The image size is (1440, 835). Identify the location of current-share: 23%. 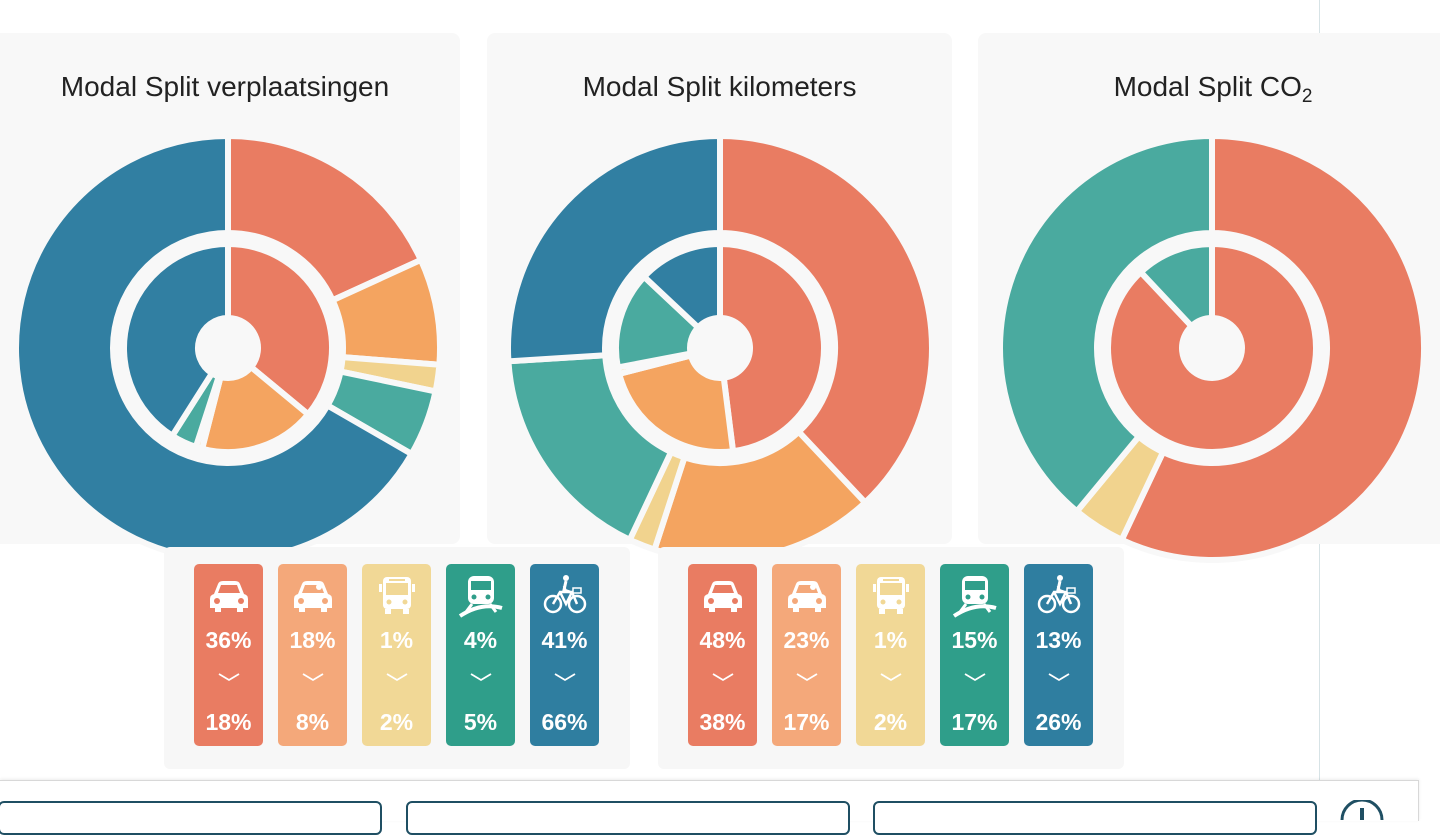
(806, 640).